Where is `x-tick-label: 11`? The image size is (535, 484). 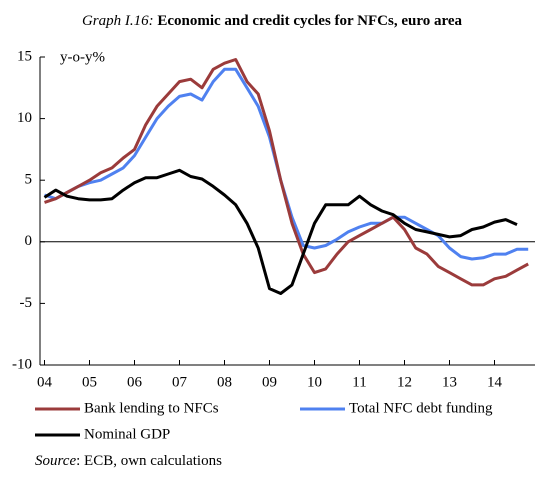
x-tick-label: 11 is located at coordinates (359, 382).